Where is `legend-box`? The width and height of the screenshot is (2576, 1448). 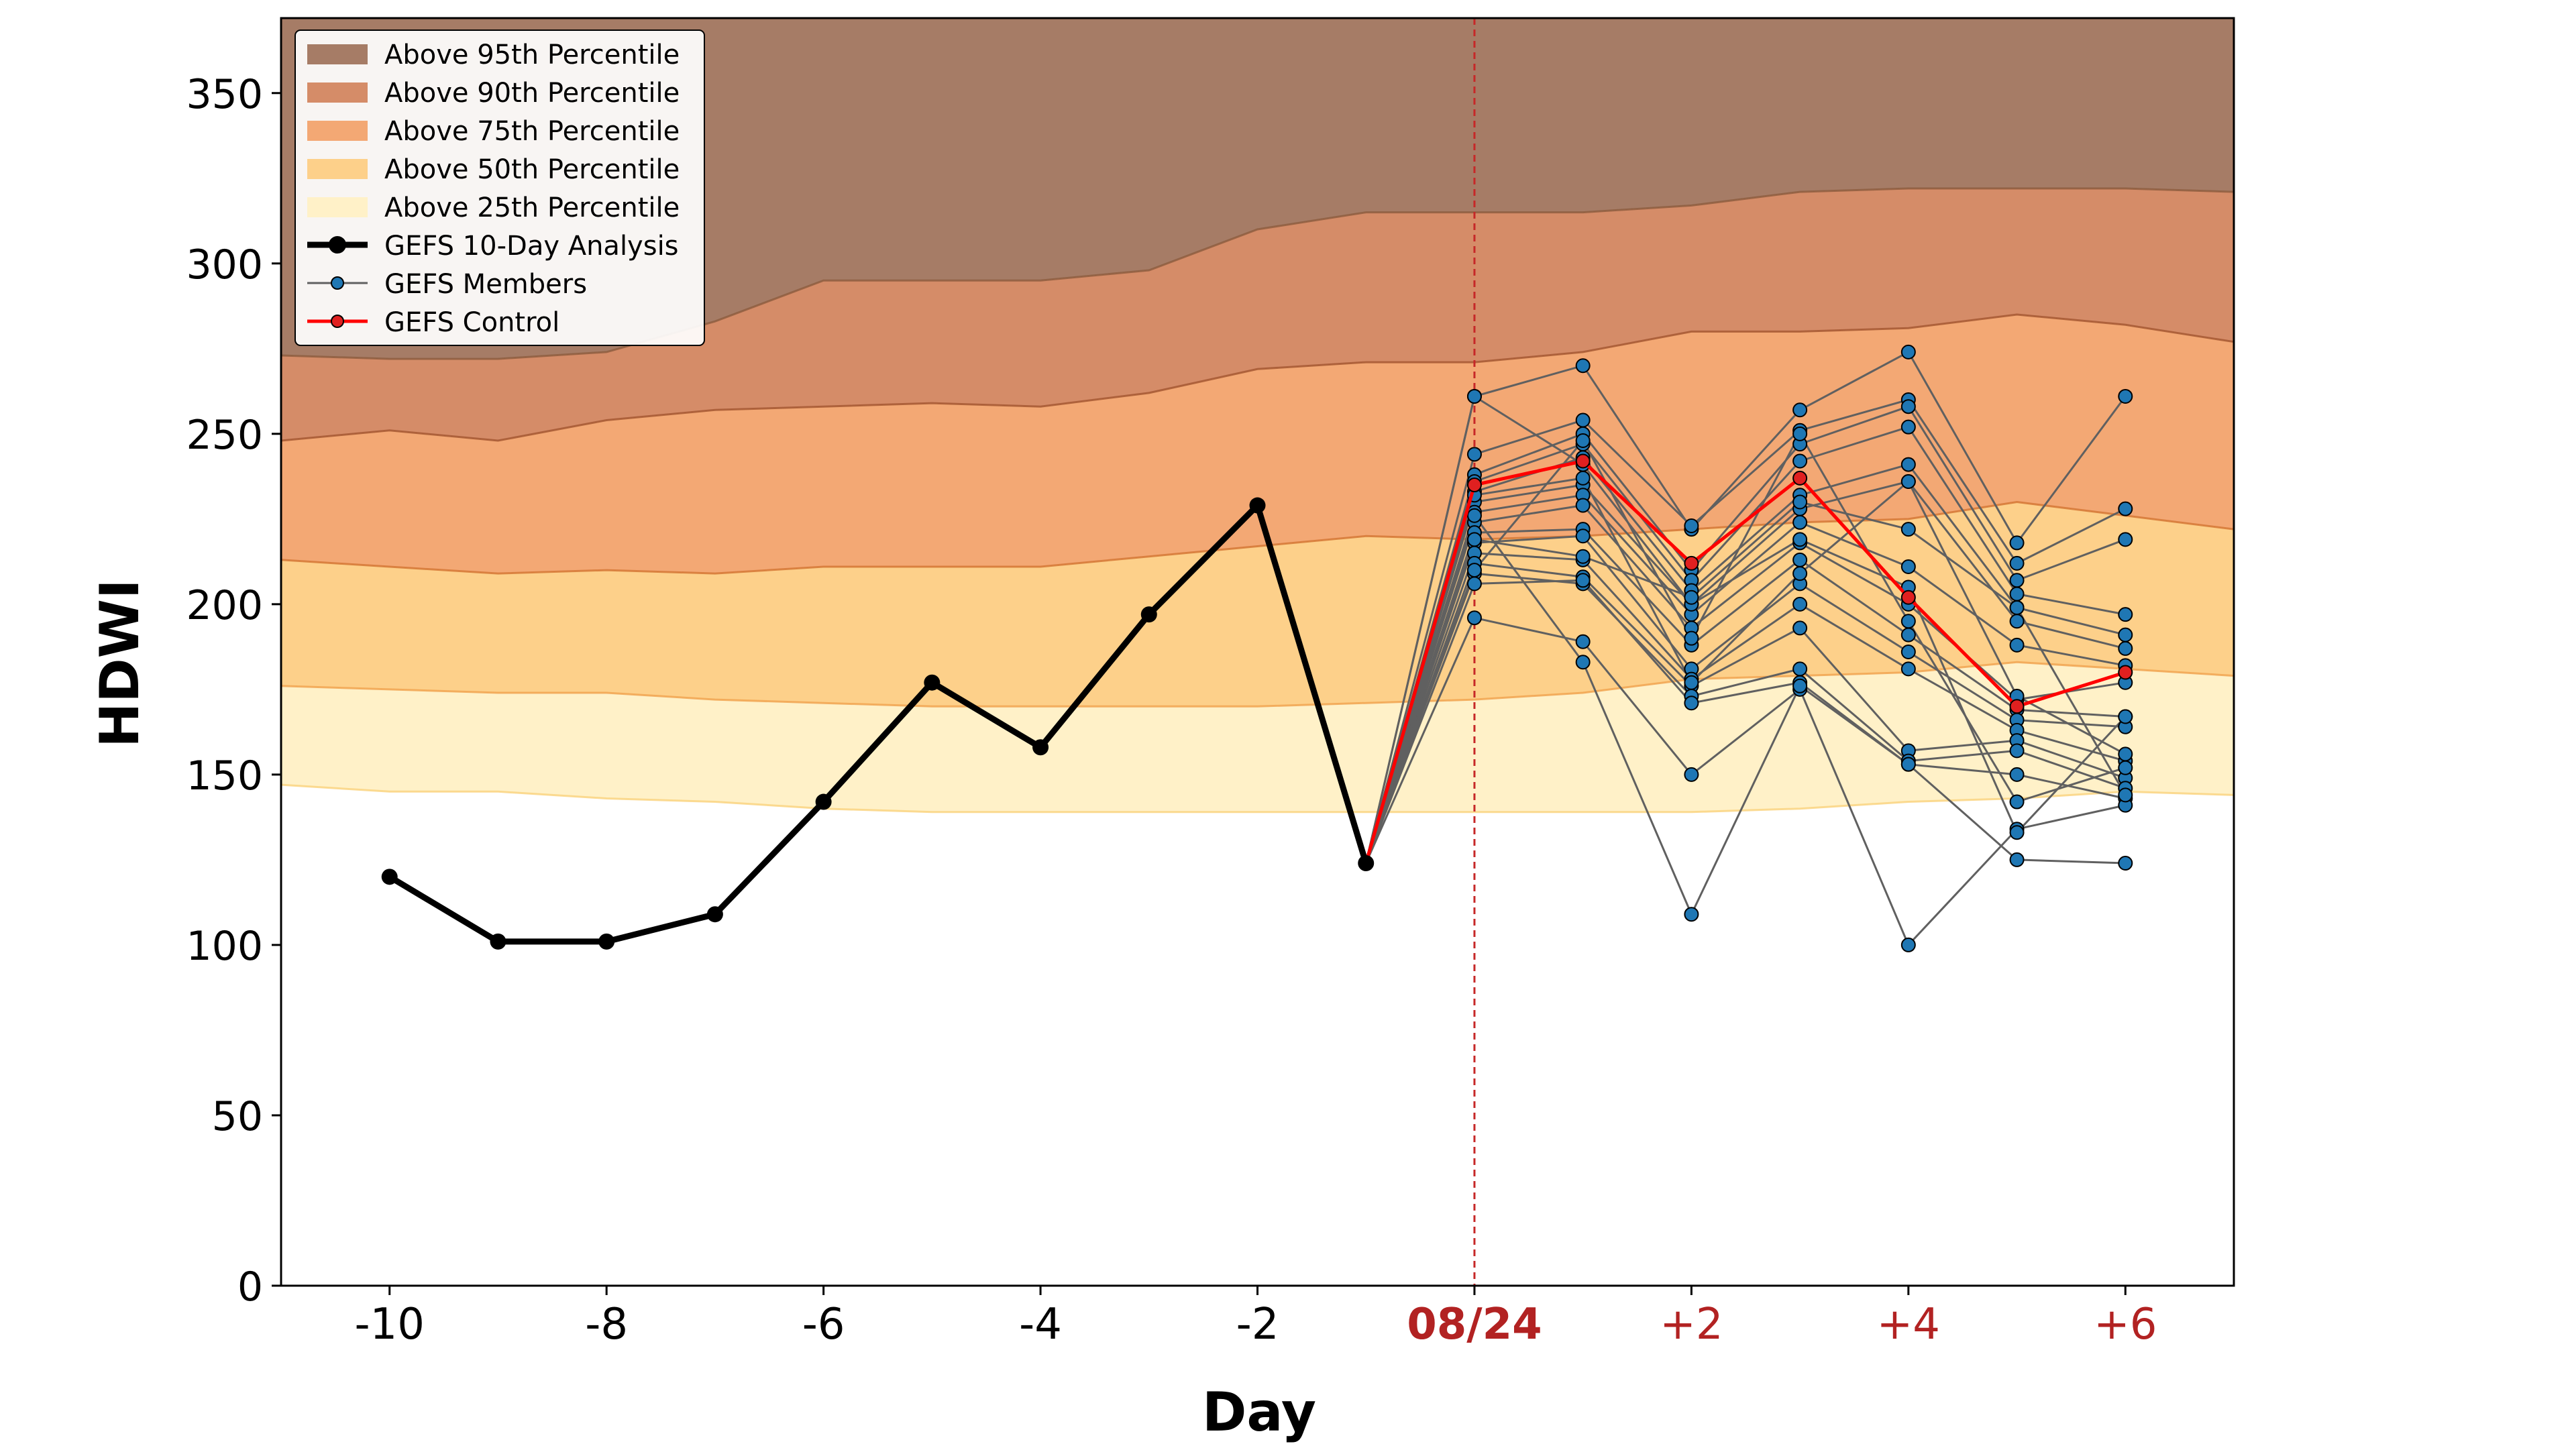
legend-box is located at coordinates (499, 188).